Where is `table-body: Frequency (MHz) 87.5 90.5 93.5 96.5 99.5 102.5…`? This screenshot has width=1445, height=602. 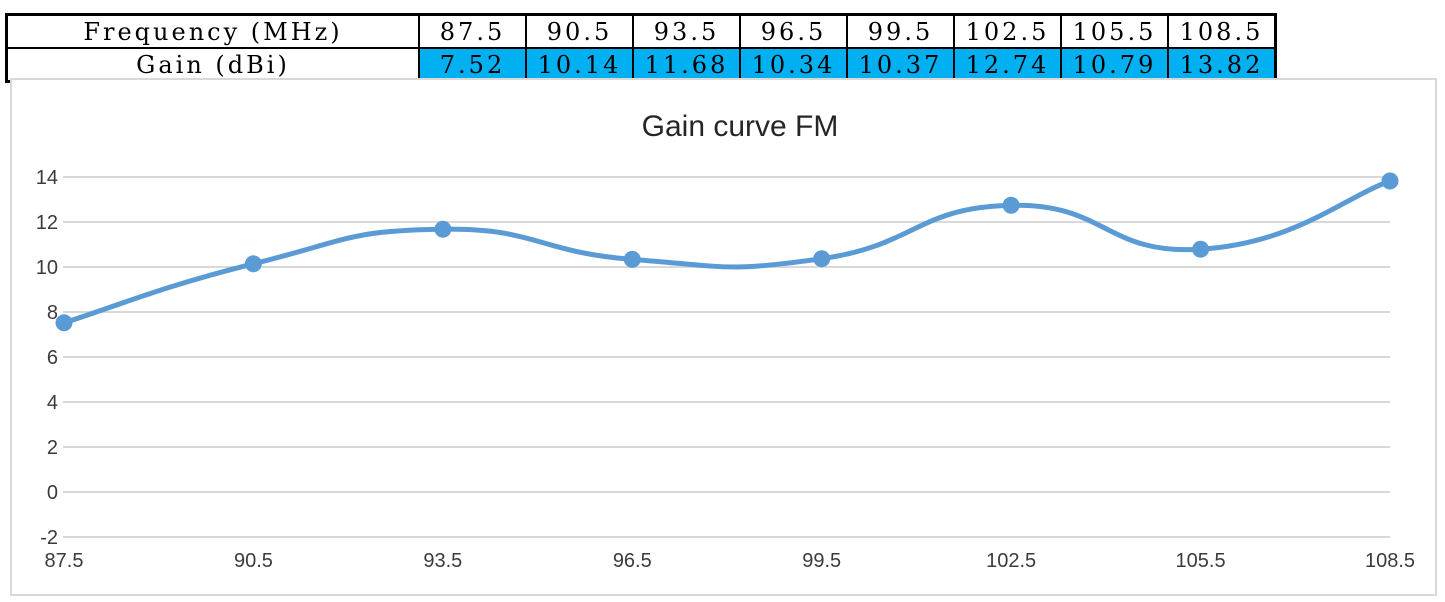 table-body: Frequency (MHz) 87.5 90.5 93.5 96.5 99.5 102.5… is located at coordinates (641, 48).